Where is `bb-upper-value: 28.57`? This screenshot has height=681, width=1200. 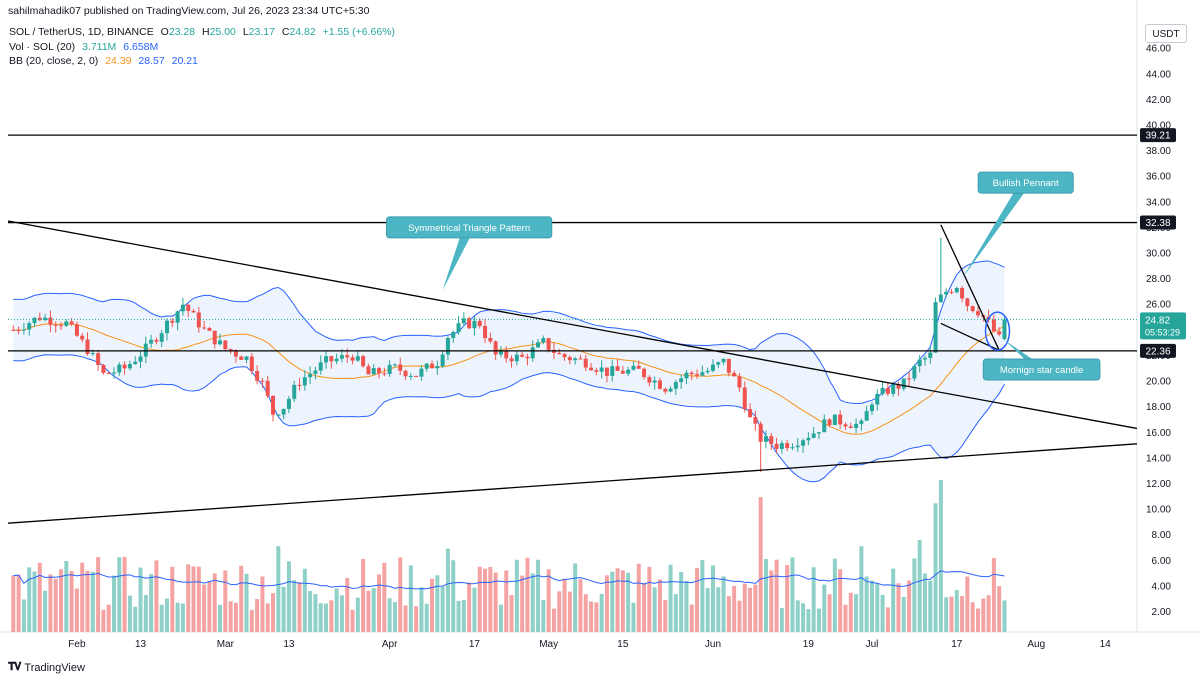 bb-upper-value: 28.57 is located at coordinates (151, 61).